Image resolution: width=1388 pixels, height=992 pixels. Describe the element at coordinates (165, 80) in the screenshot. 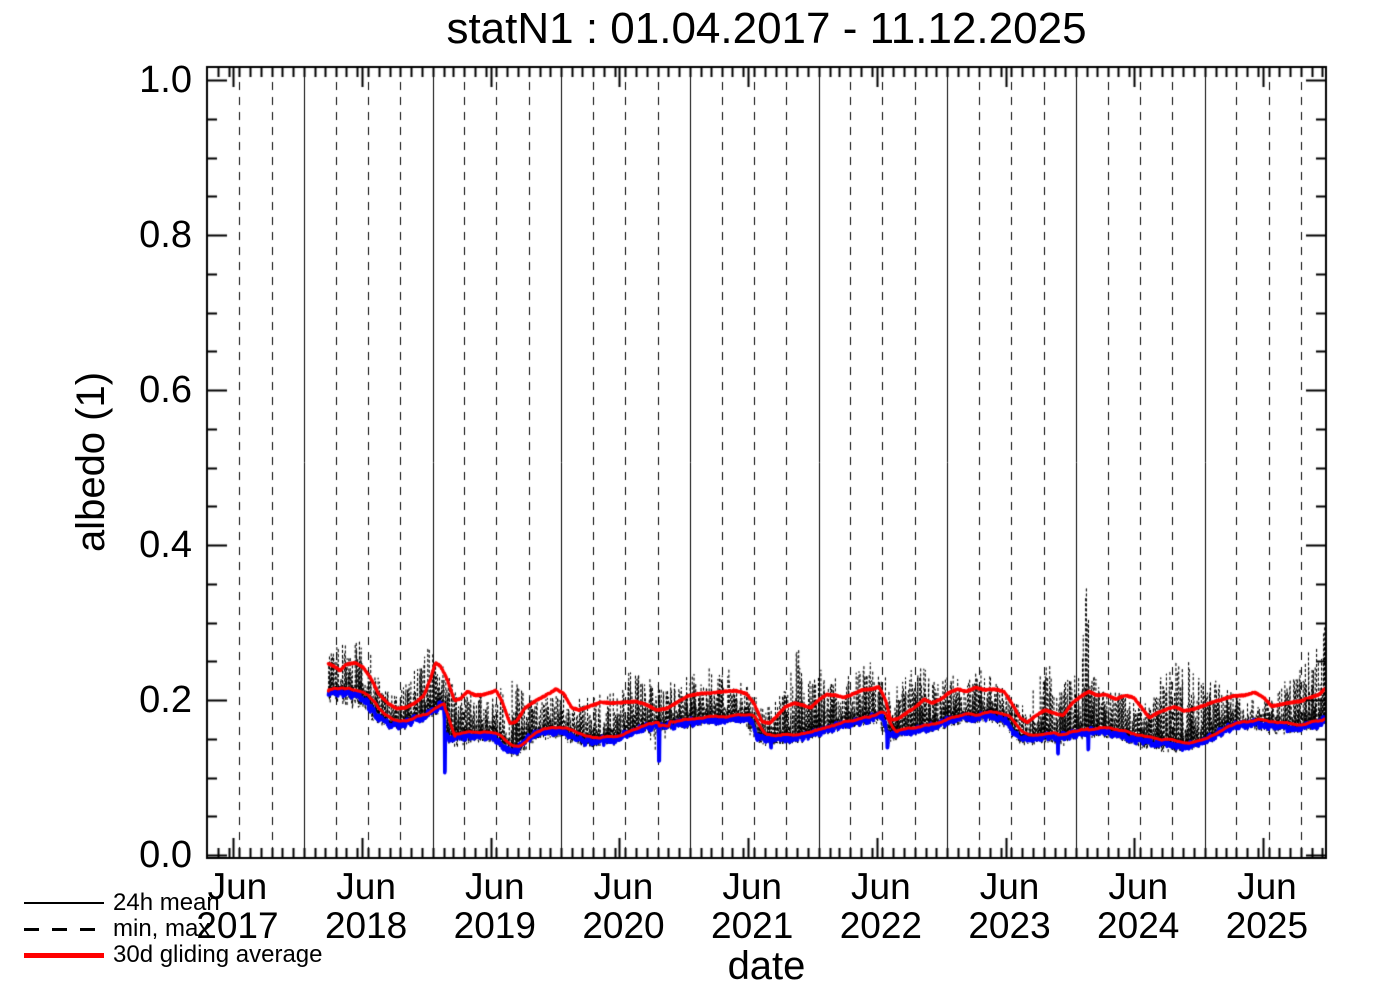

I see `y-tick-label: 1.0` at that location.